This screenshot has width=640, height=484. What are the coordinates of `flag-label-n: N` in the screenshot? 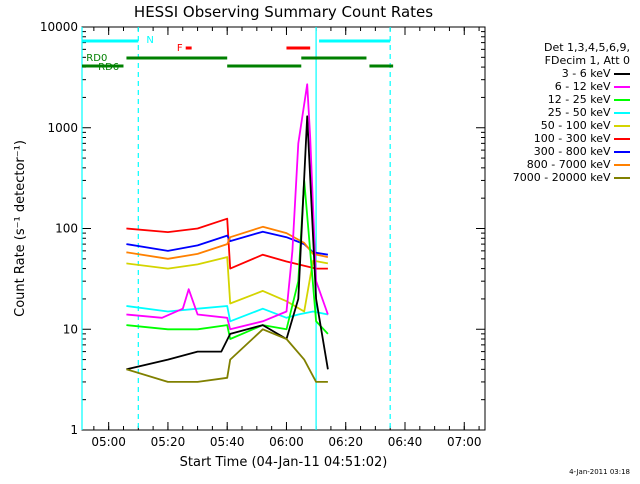 It's located at (149, 40).